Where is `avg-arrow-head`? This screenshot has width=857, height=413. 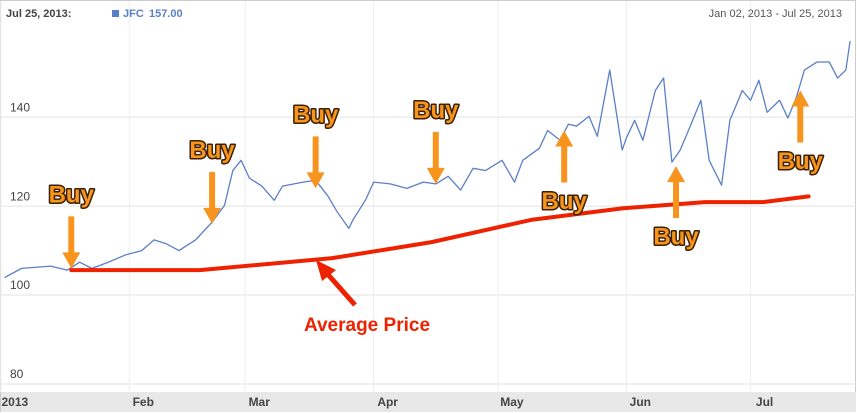
avg-arrow-head is located at coordinates (326, 270).